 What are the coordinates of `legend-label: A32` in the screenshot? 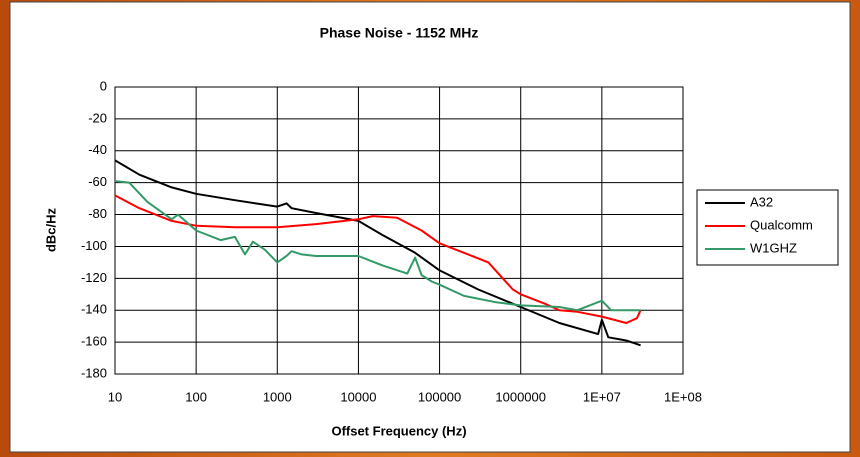 It's located at (761, 201).